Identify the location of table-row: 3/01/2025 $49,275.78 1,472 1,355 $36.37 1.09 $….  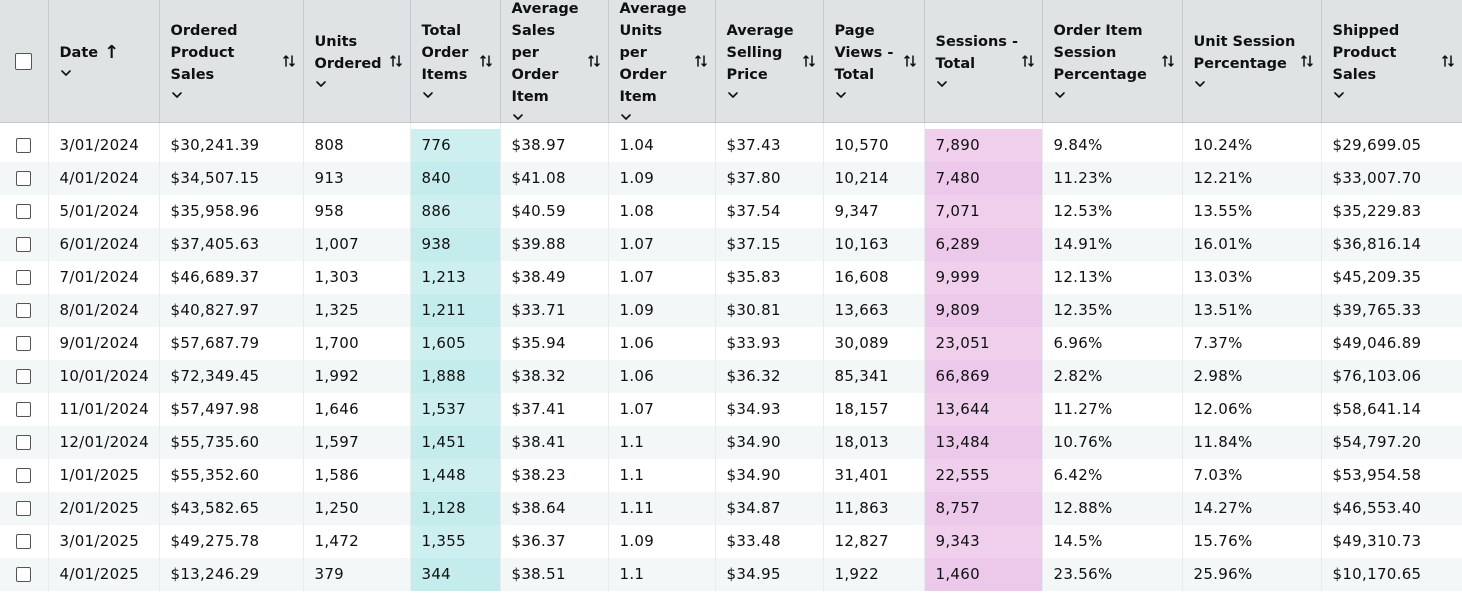
(731, 541).